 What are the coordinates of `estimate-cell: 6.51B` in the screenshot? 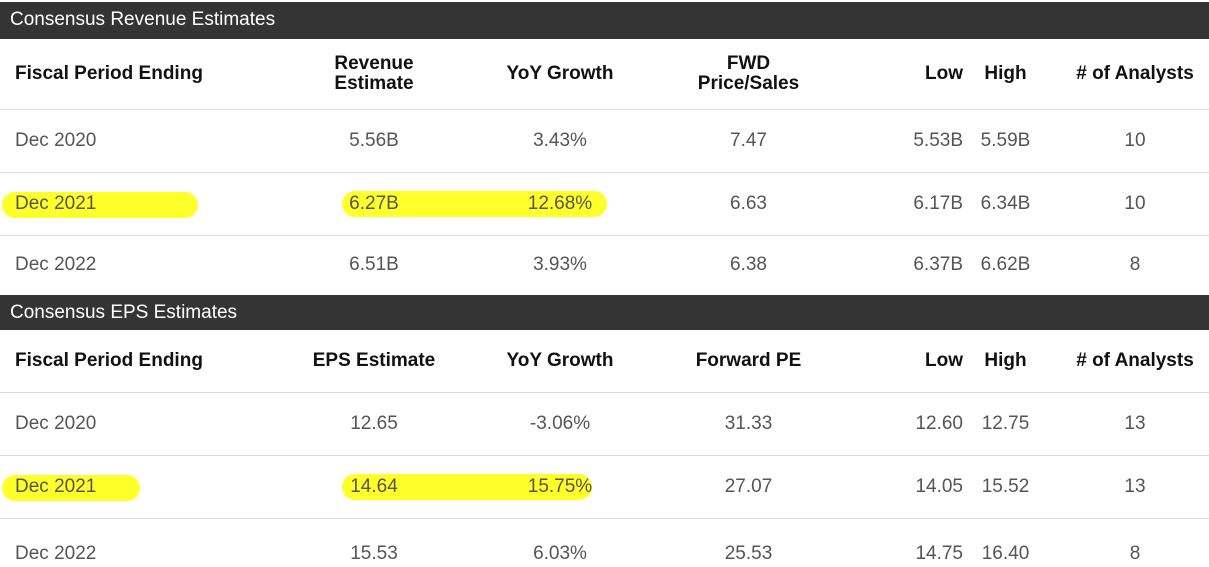 It's located at (374, 264).